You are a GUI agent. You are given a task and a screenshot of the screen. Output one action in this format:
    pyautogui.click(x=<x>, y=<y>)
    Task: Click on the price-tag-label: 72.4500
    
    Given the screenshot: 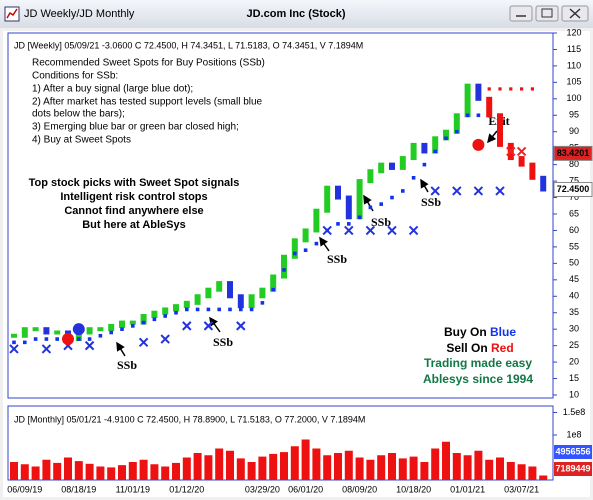 What is the action you would take?
    pyautogui.click(x=573, y=189)
    